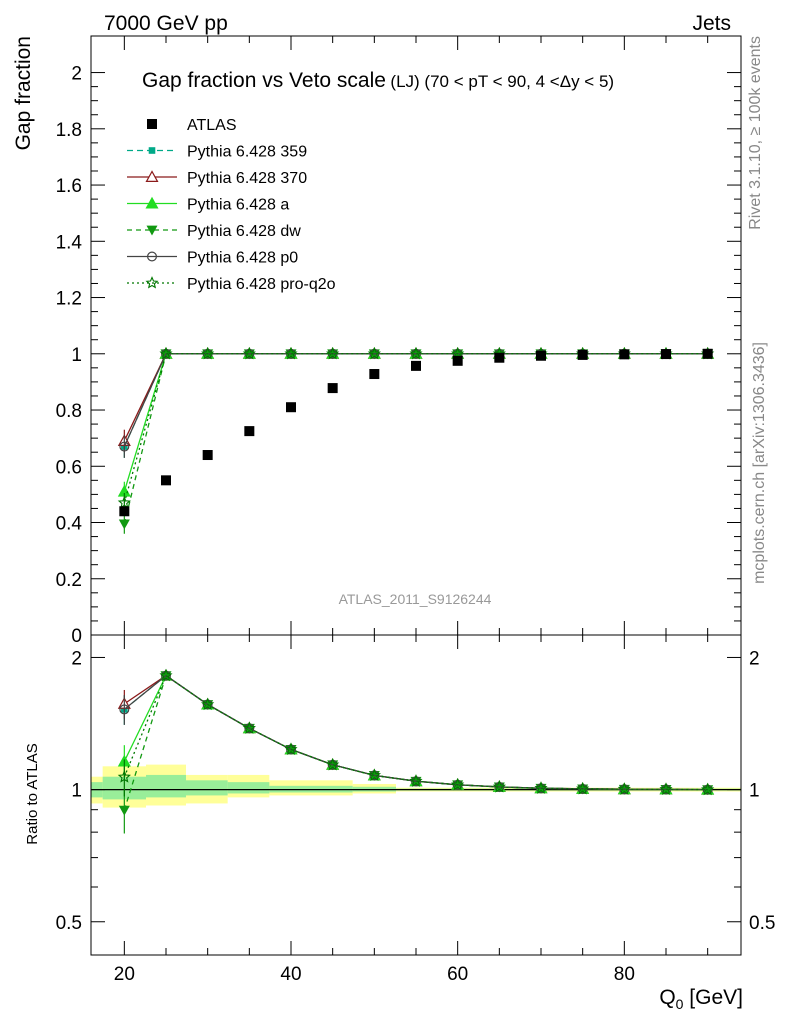 The width and height of the screenshot is (786, 1024). What do you see at coordinates (415, 599) in the screenshot?
I see `analysis-label: ATLAS_2011_S9126244` at bounding box center [415, 599].